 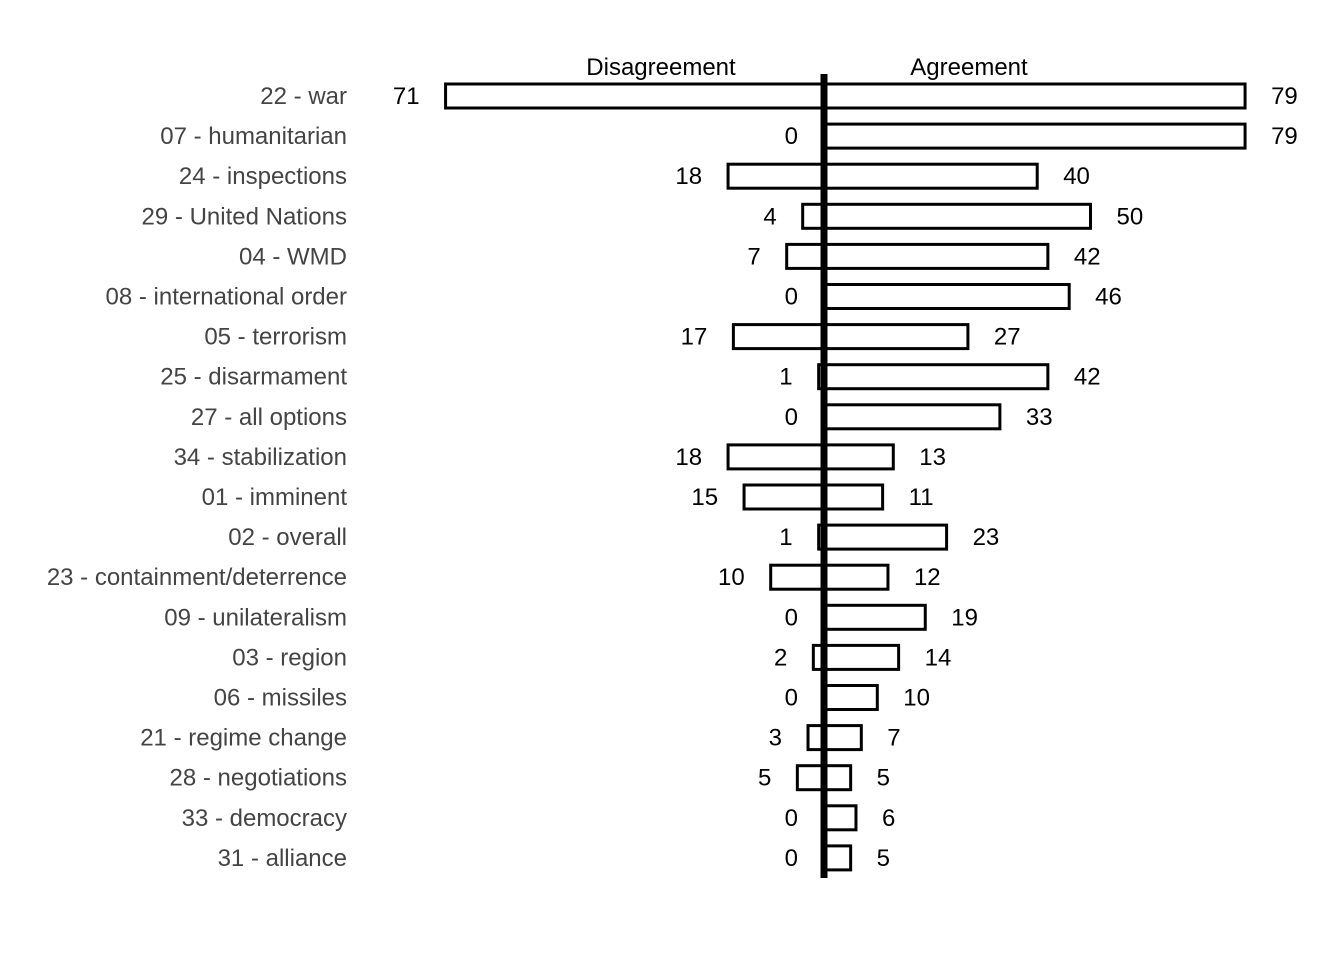 I want to click on category-label: 27 - all options, so click(x=269, y=417).